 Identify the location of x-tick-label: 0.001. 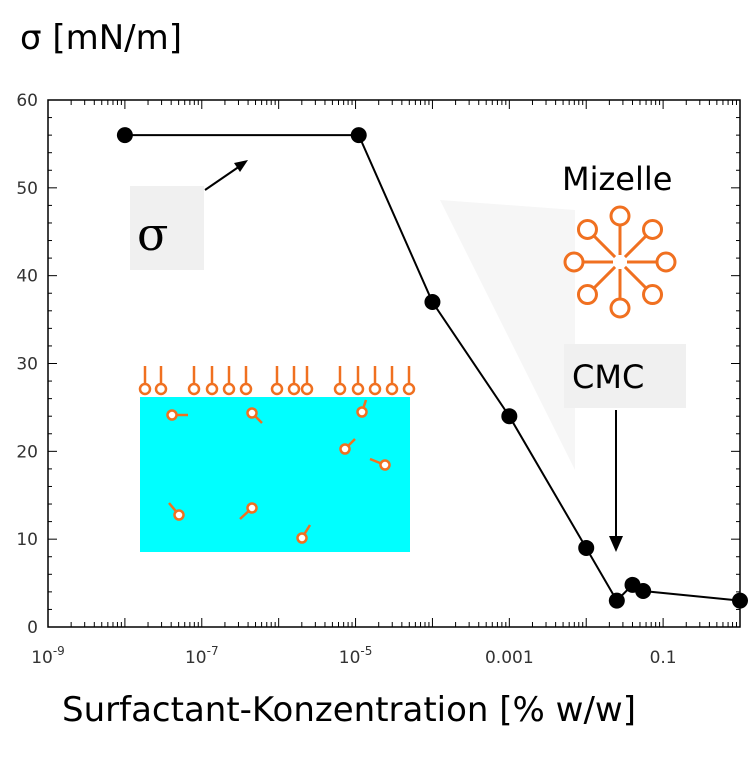
(509, 658).